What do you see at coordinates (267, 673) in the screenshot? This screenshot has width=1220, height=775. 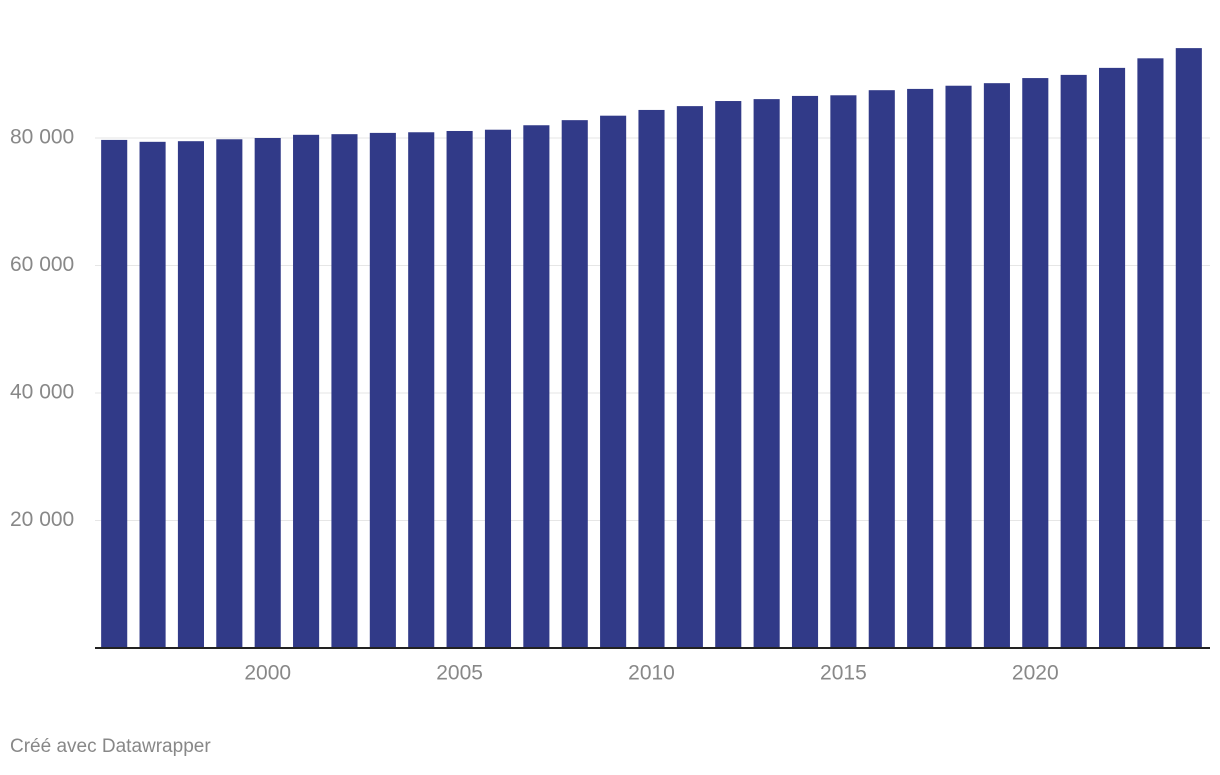 I see `x-tick-label: 2000` at bounding box center [267, 673].